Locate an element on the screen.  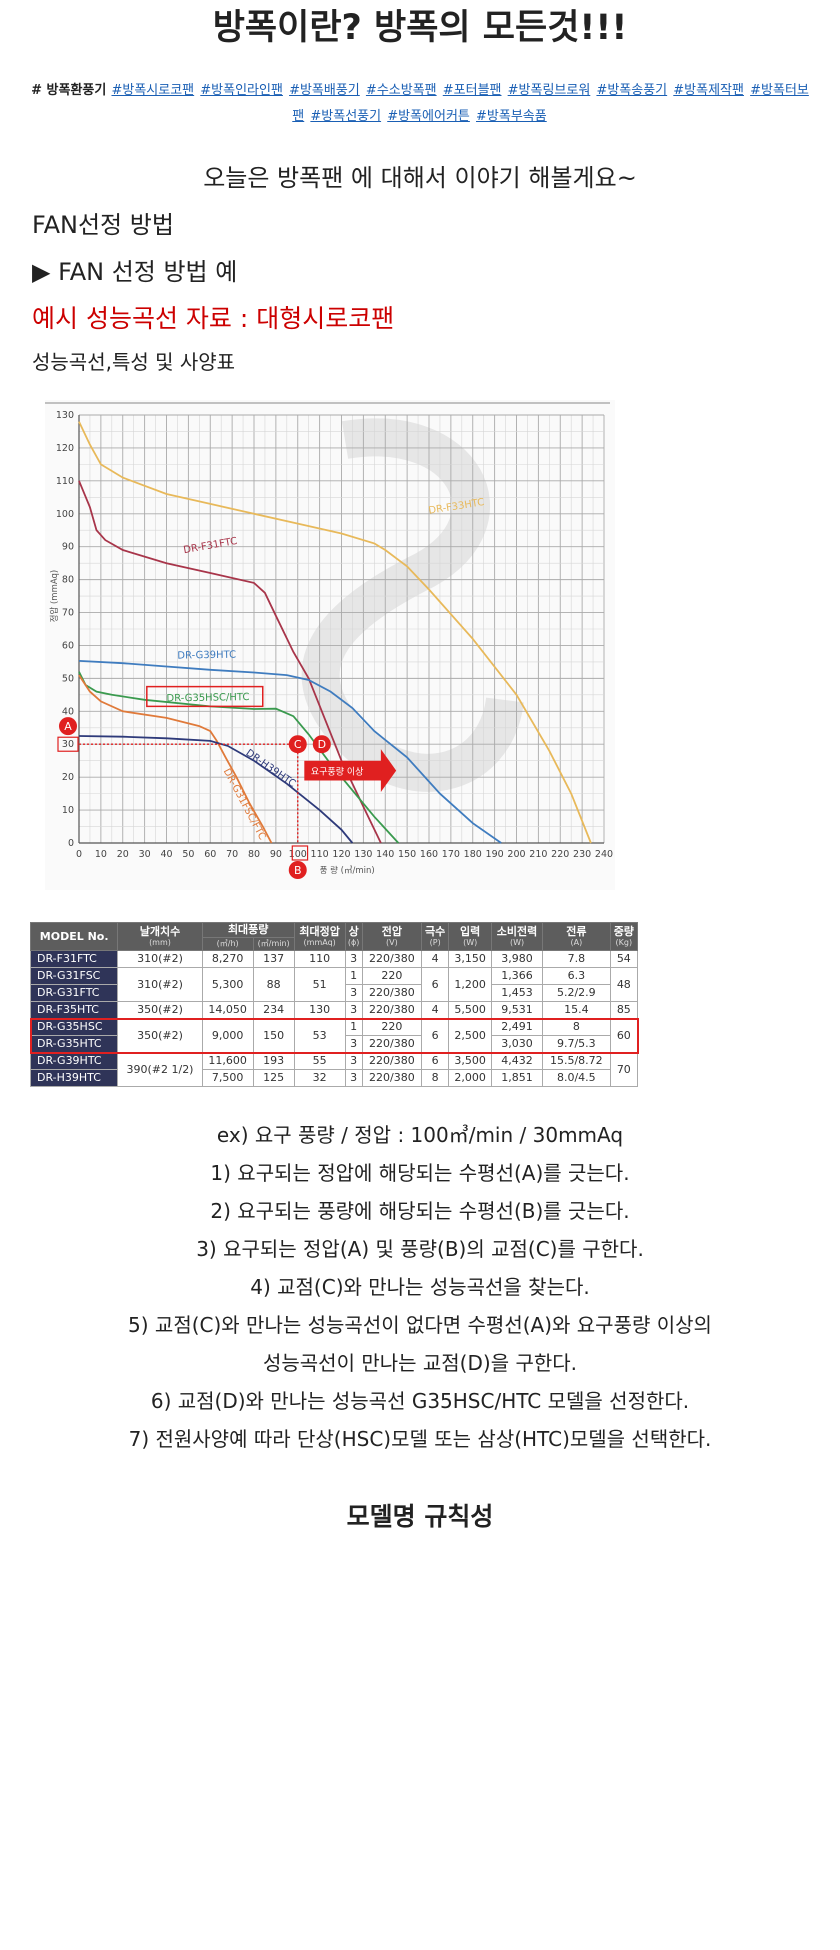
table-cell: 70 is located at coordinates (624, 1069).